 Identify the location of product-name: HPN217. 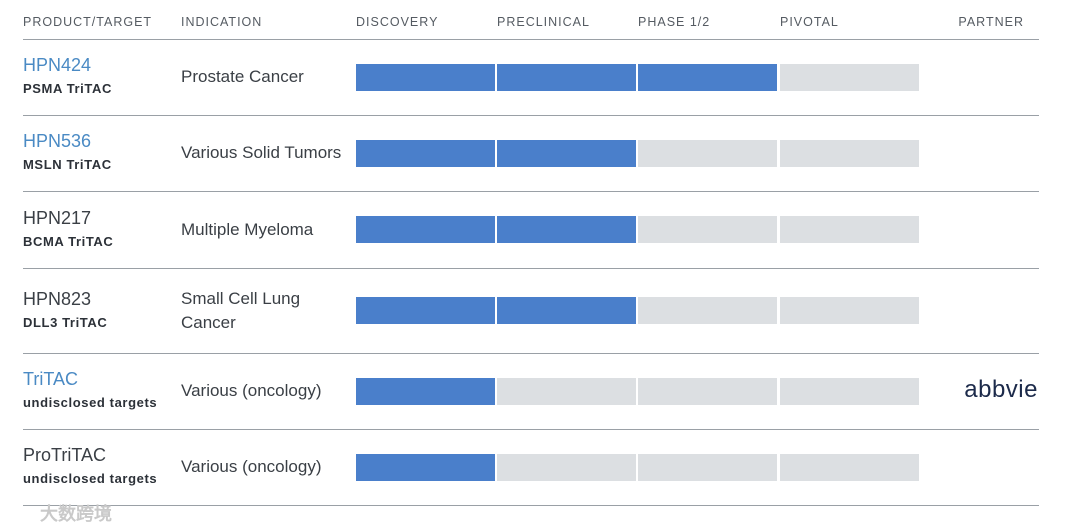
(57, 217).